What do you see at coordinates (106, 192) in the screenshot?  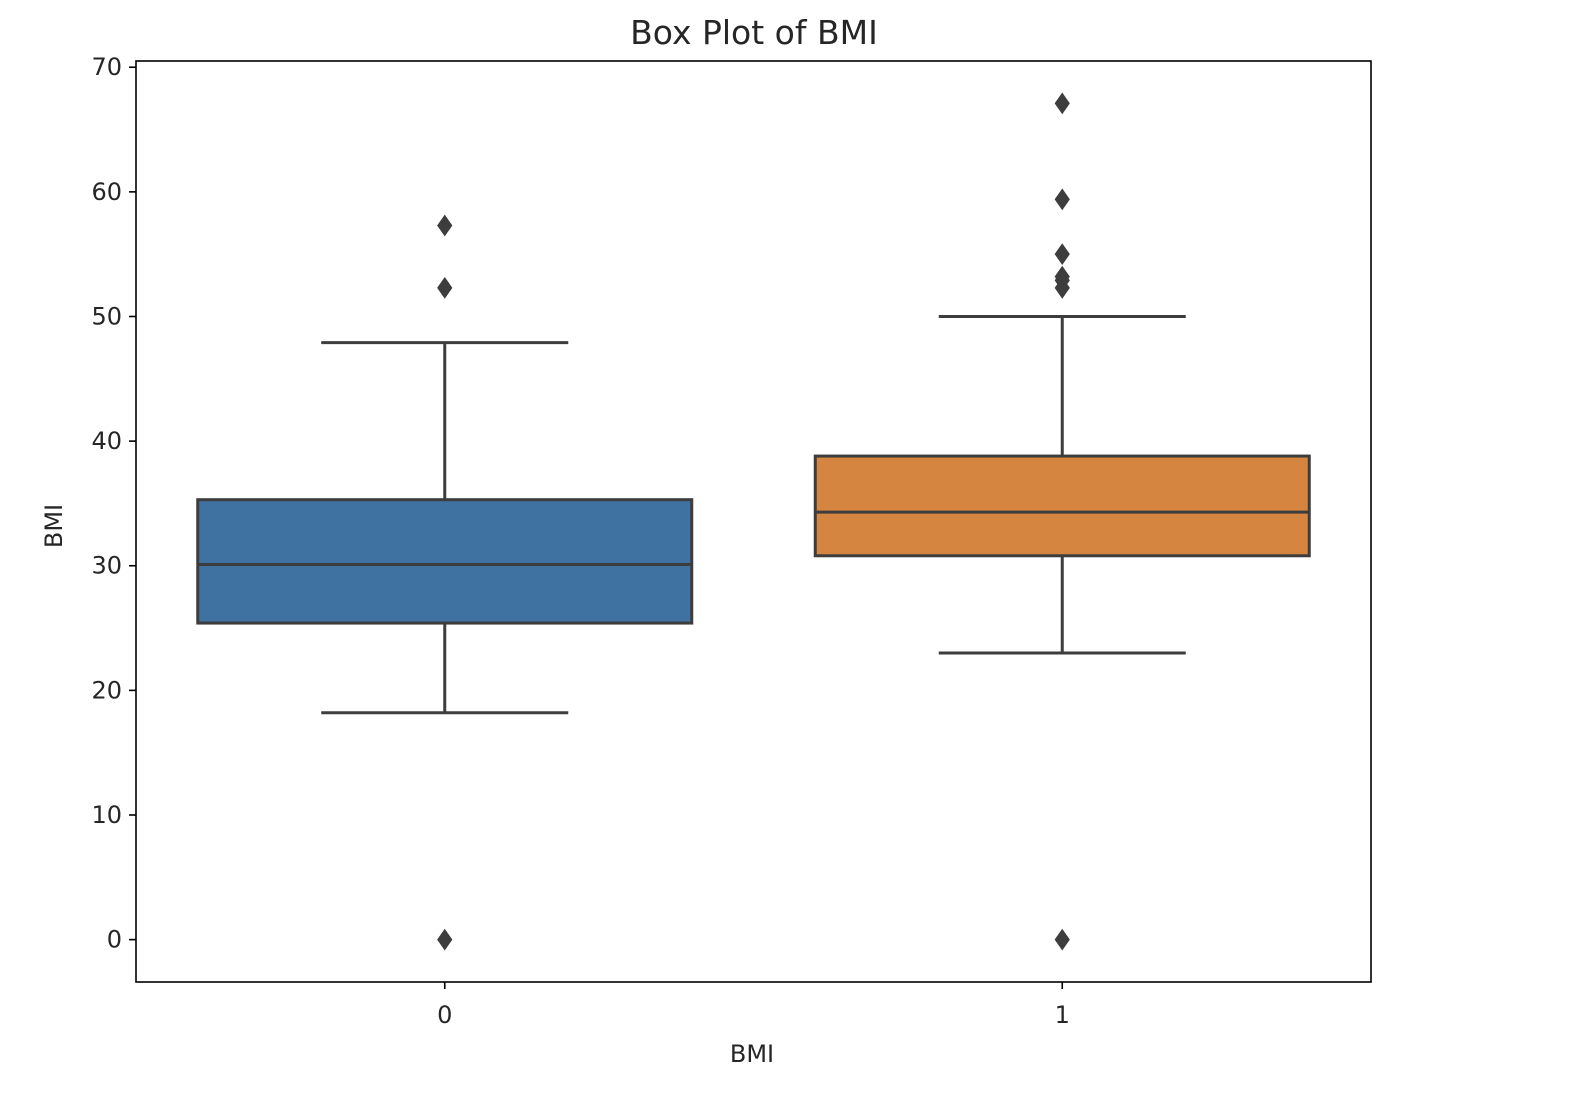 I see `y-tick-label: 60` at bounding box center [106, 192].